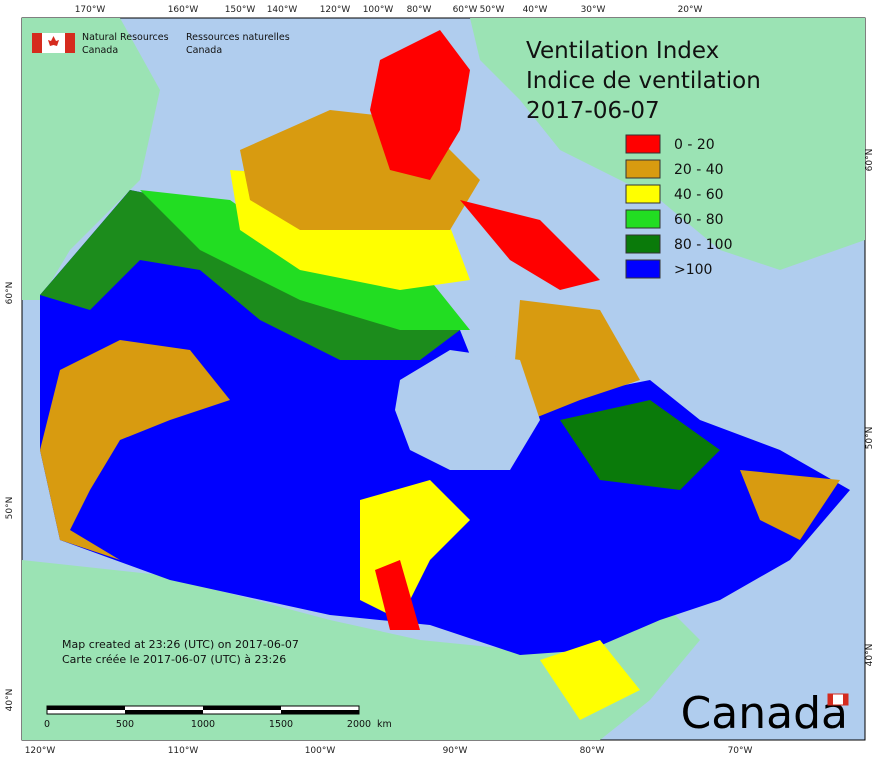 Image resolution: width=880 pixels, height=760 pixels. Describe the element at coordinates (90, 10) in the screenshot. I see `longitude-label: 170°W` at that location.